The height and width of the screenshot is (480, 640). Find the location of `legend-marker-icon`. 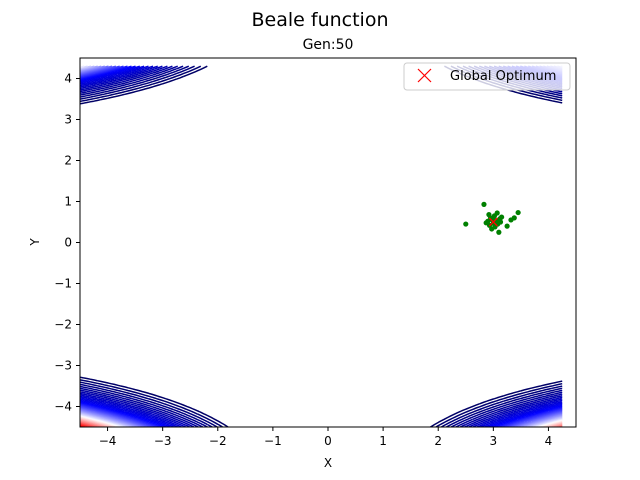

legend-marker-icon is located at coordinates (424, 75).